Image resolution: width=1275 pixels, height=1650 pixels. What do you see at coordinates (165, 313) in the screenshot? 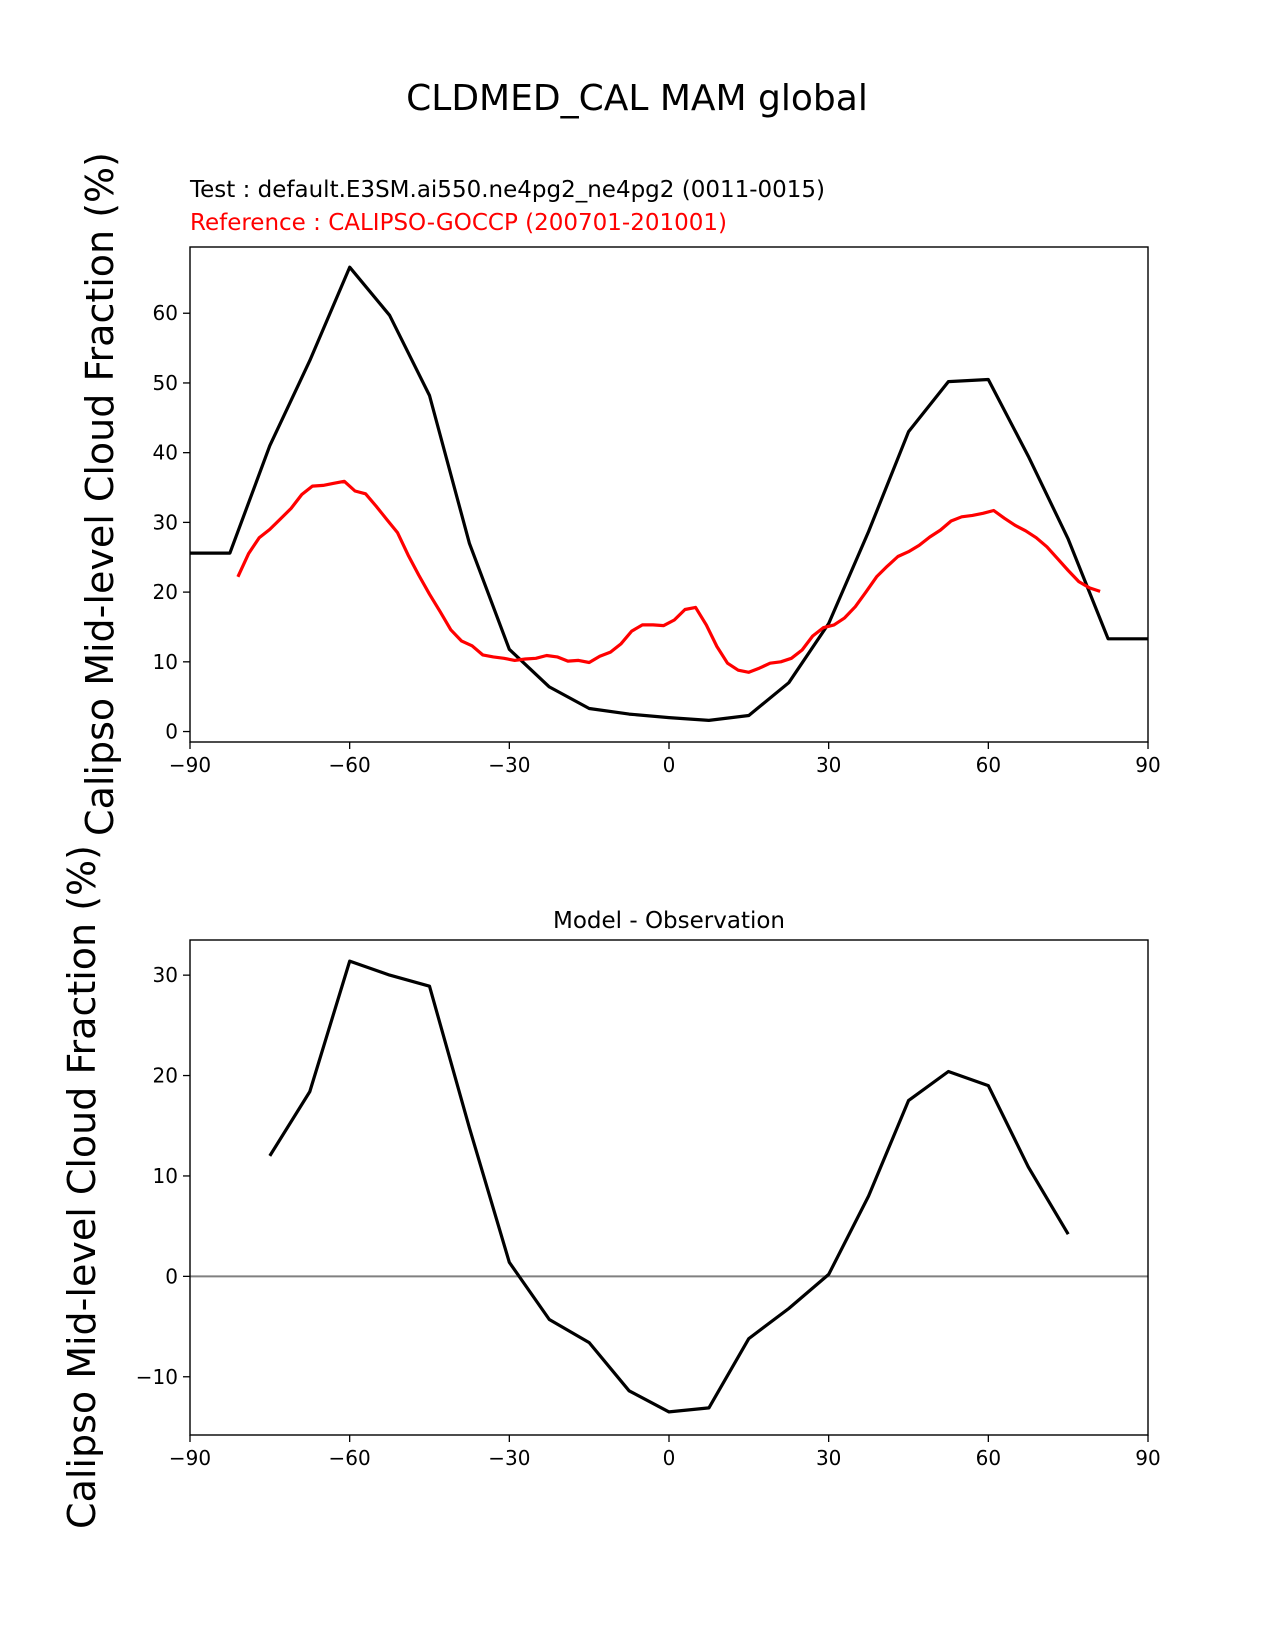
I see `y-tick-label: 60` at bounding box center [165, 313].